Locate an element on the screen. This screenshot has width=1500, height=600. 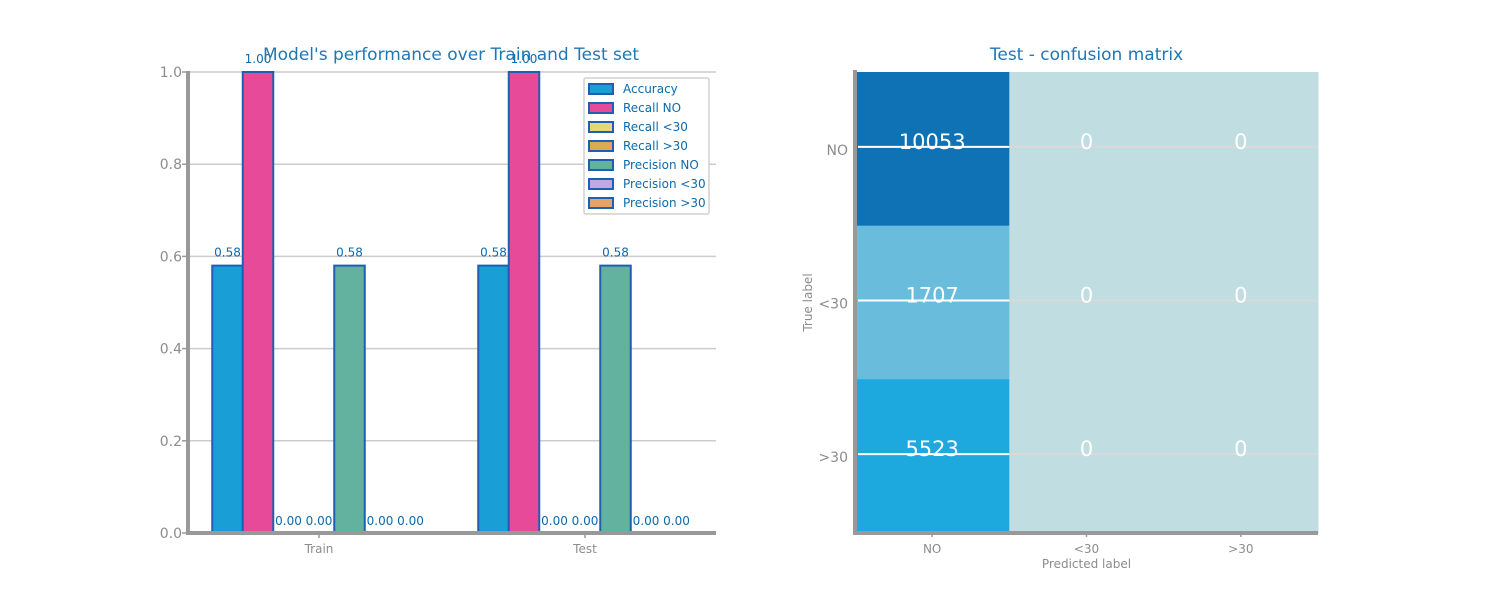
x-axis-label: Predicted label is located at coordinates (1086, 564).